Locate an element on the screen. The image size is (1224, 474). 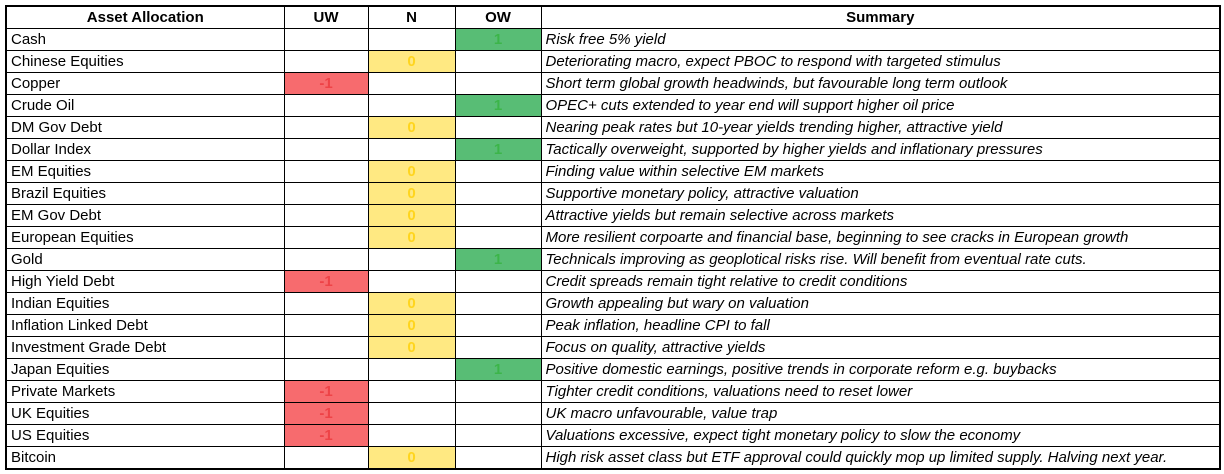
asset-name-cell: EM Equities is located at coordinates (145, 171).